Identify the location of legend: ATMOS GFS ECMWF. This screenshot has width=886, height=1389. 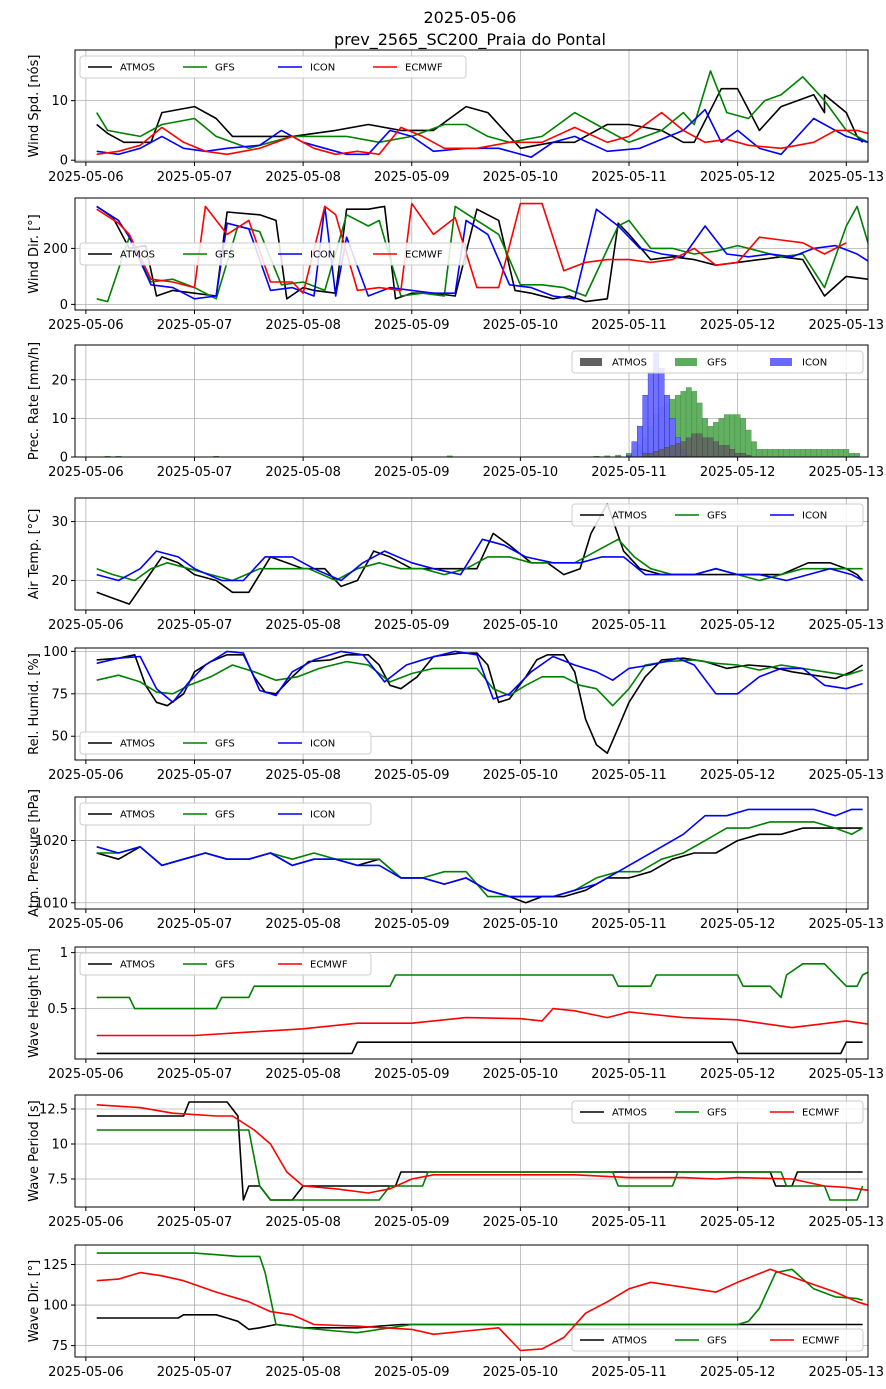
(717, 1112).